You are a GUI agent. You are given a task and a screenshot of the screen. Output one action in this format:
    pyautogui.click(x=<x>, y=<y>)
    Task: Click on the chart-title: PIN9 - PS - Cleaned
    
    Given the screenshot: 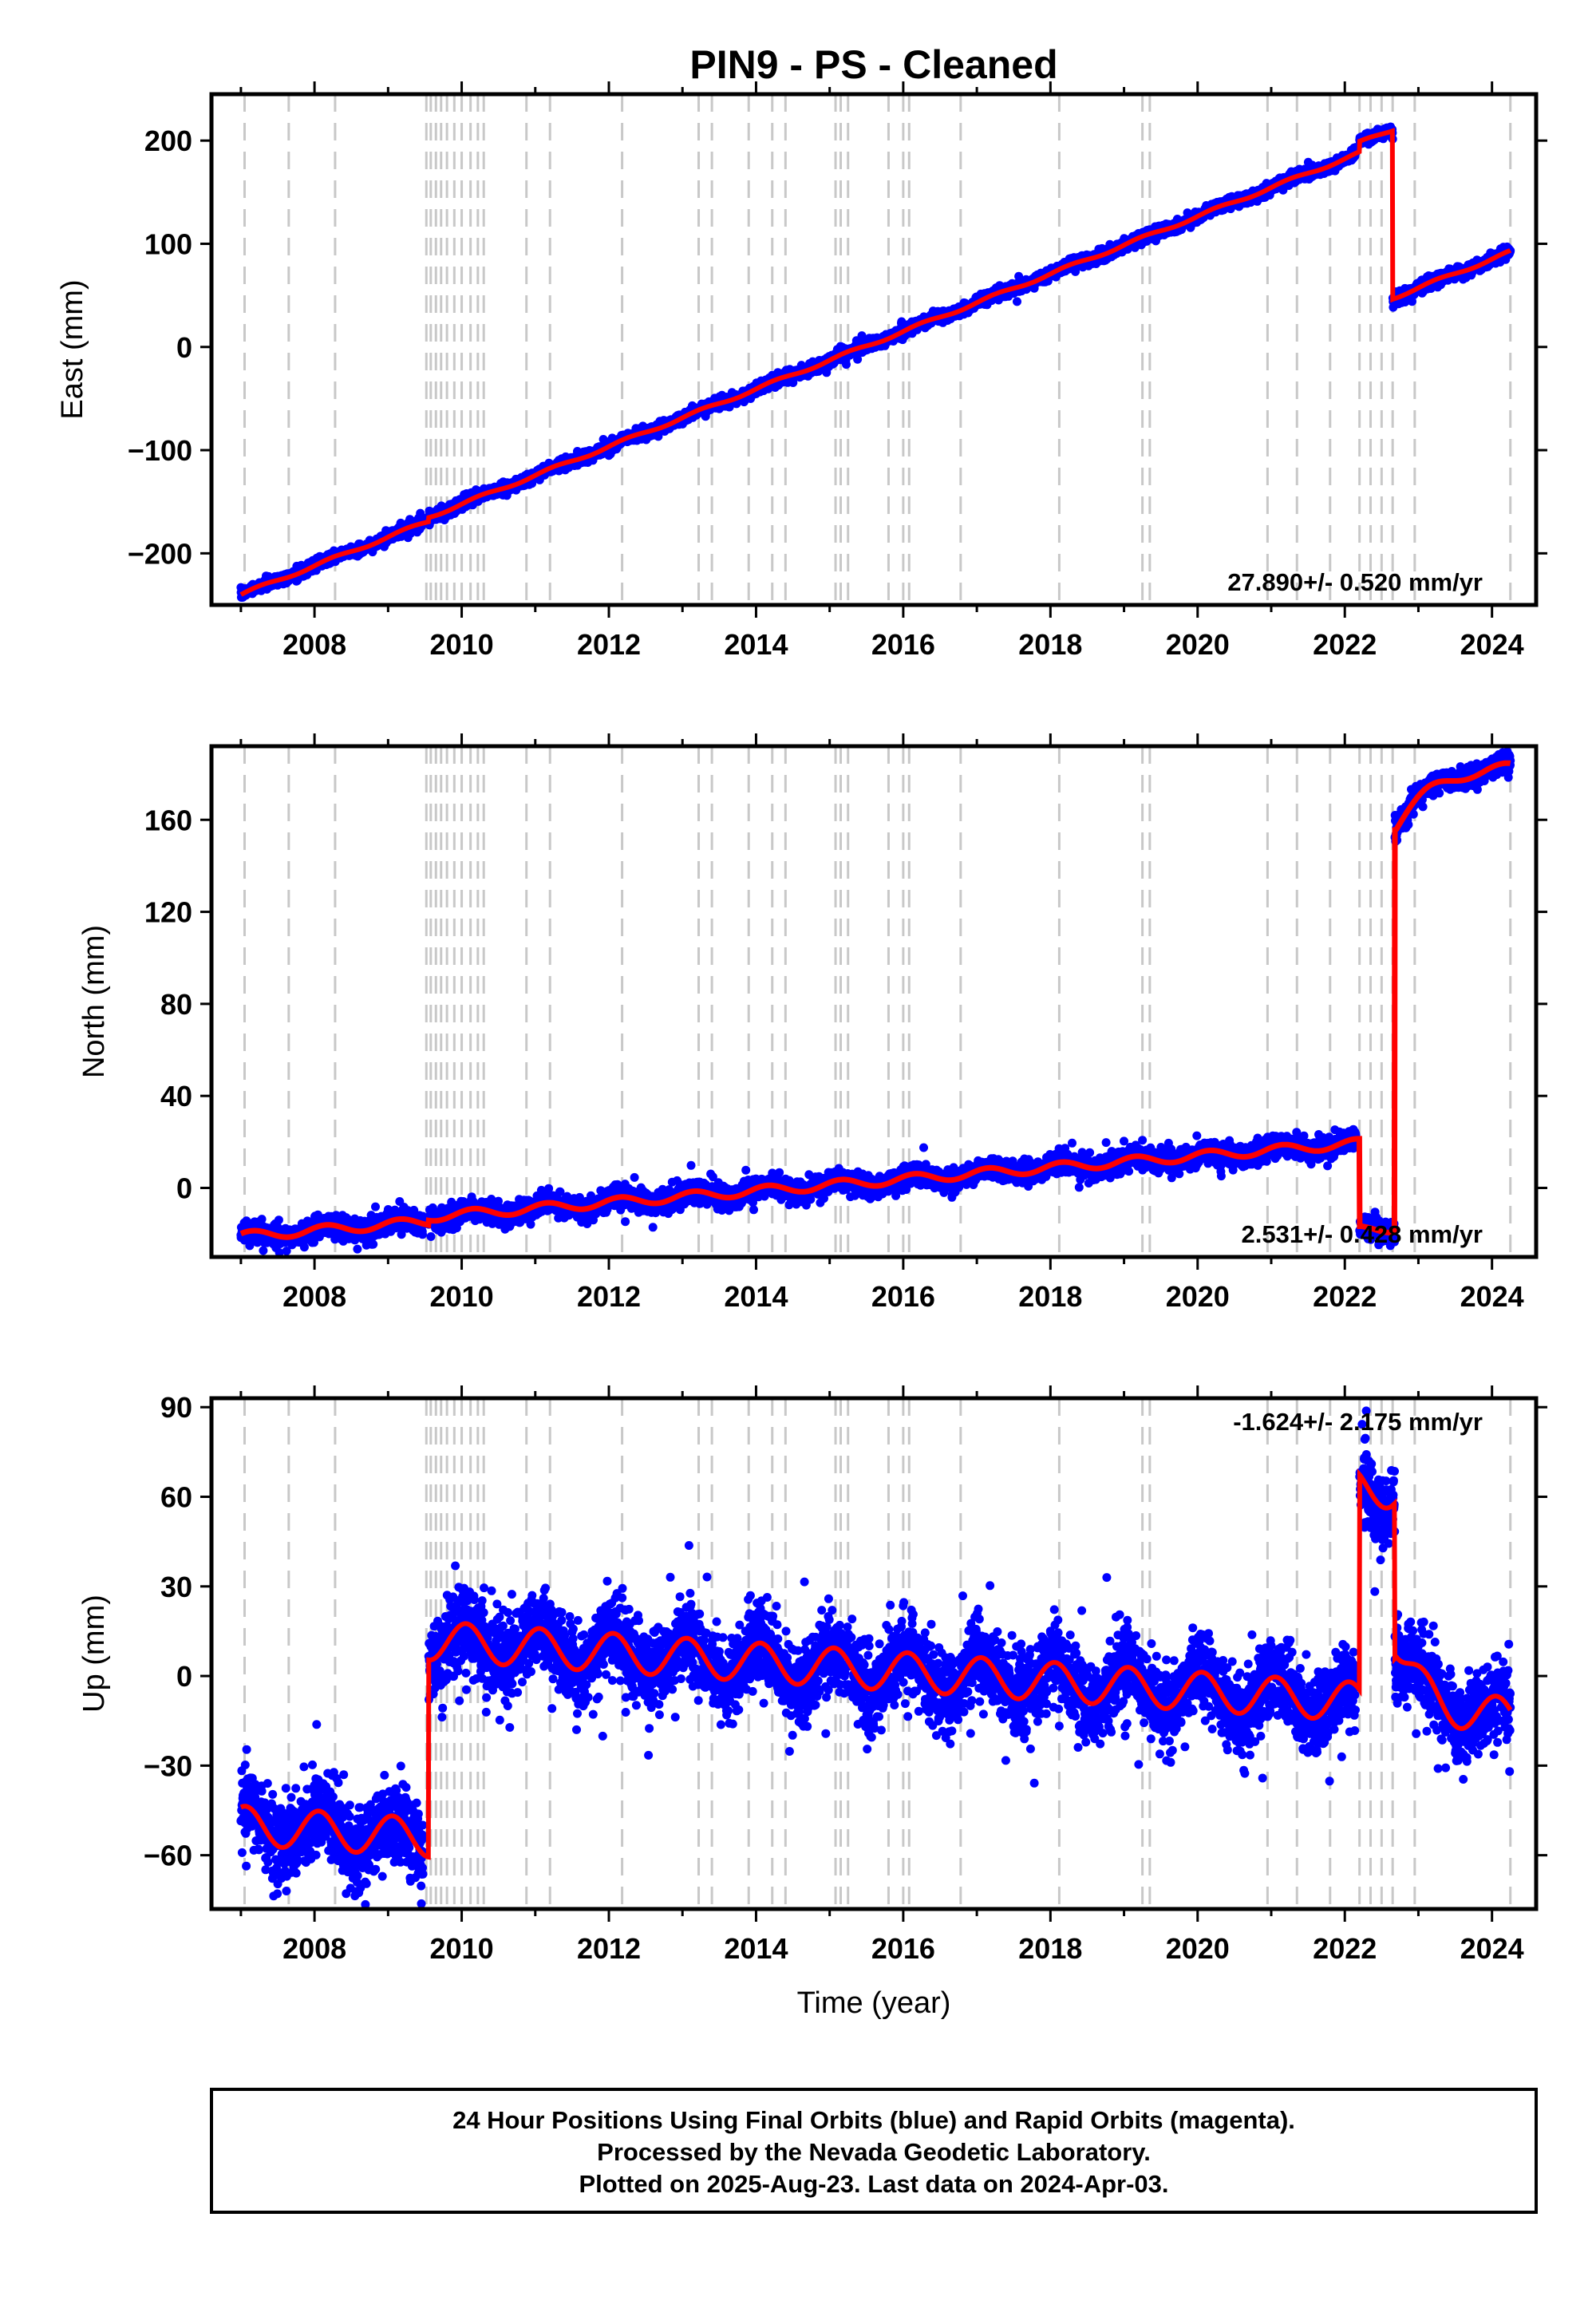 What is the action you would take?
    pyautogui.click(x=873, y=64)
    